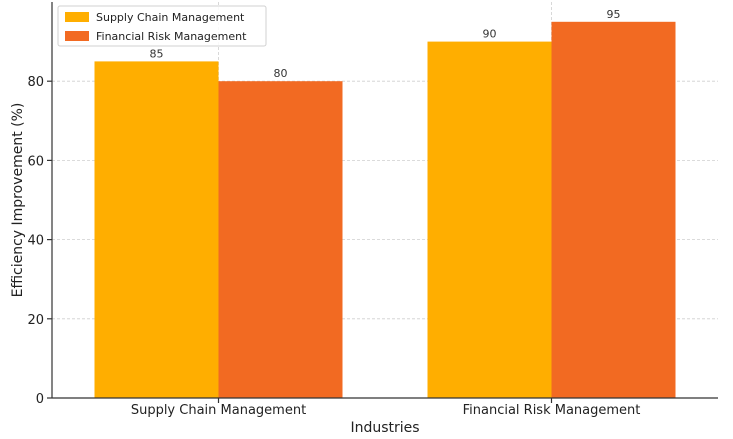 The width and height of the screenshot is (733, 439). I want to click on x-tick-label: Financial Risk Management, so click(552, 410).